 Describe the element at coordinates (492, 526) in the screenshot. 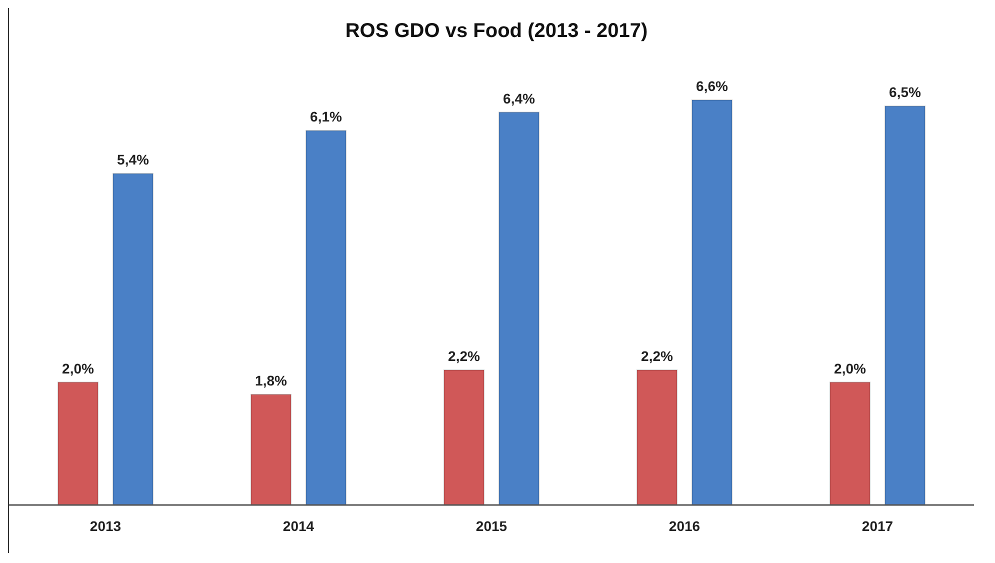

I see `x-tick-label: 2015` at that location.